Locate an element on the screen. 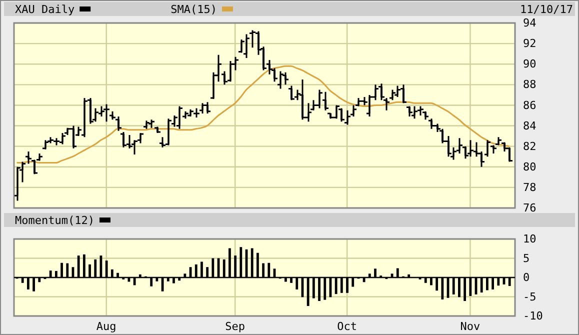 This screenshot has height=335, width=579. y-tick-label: -10 is located at coordinates (533, 316).